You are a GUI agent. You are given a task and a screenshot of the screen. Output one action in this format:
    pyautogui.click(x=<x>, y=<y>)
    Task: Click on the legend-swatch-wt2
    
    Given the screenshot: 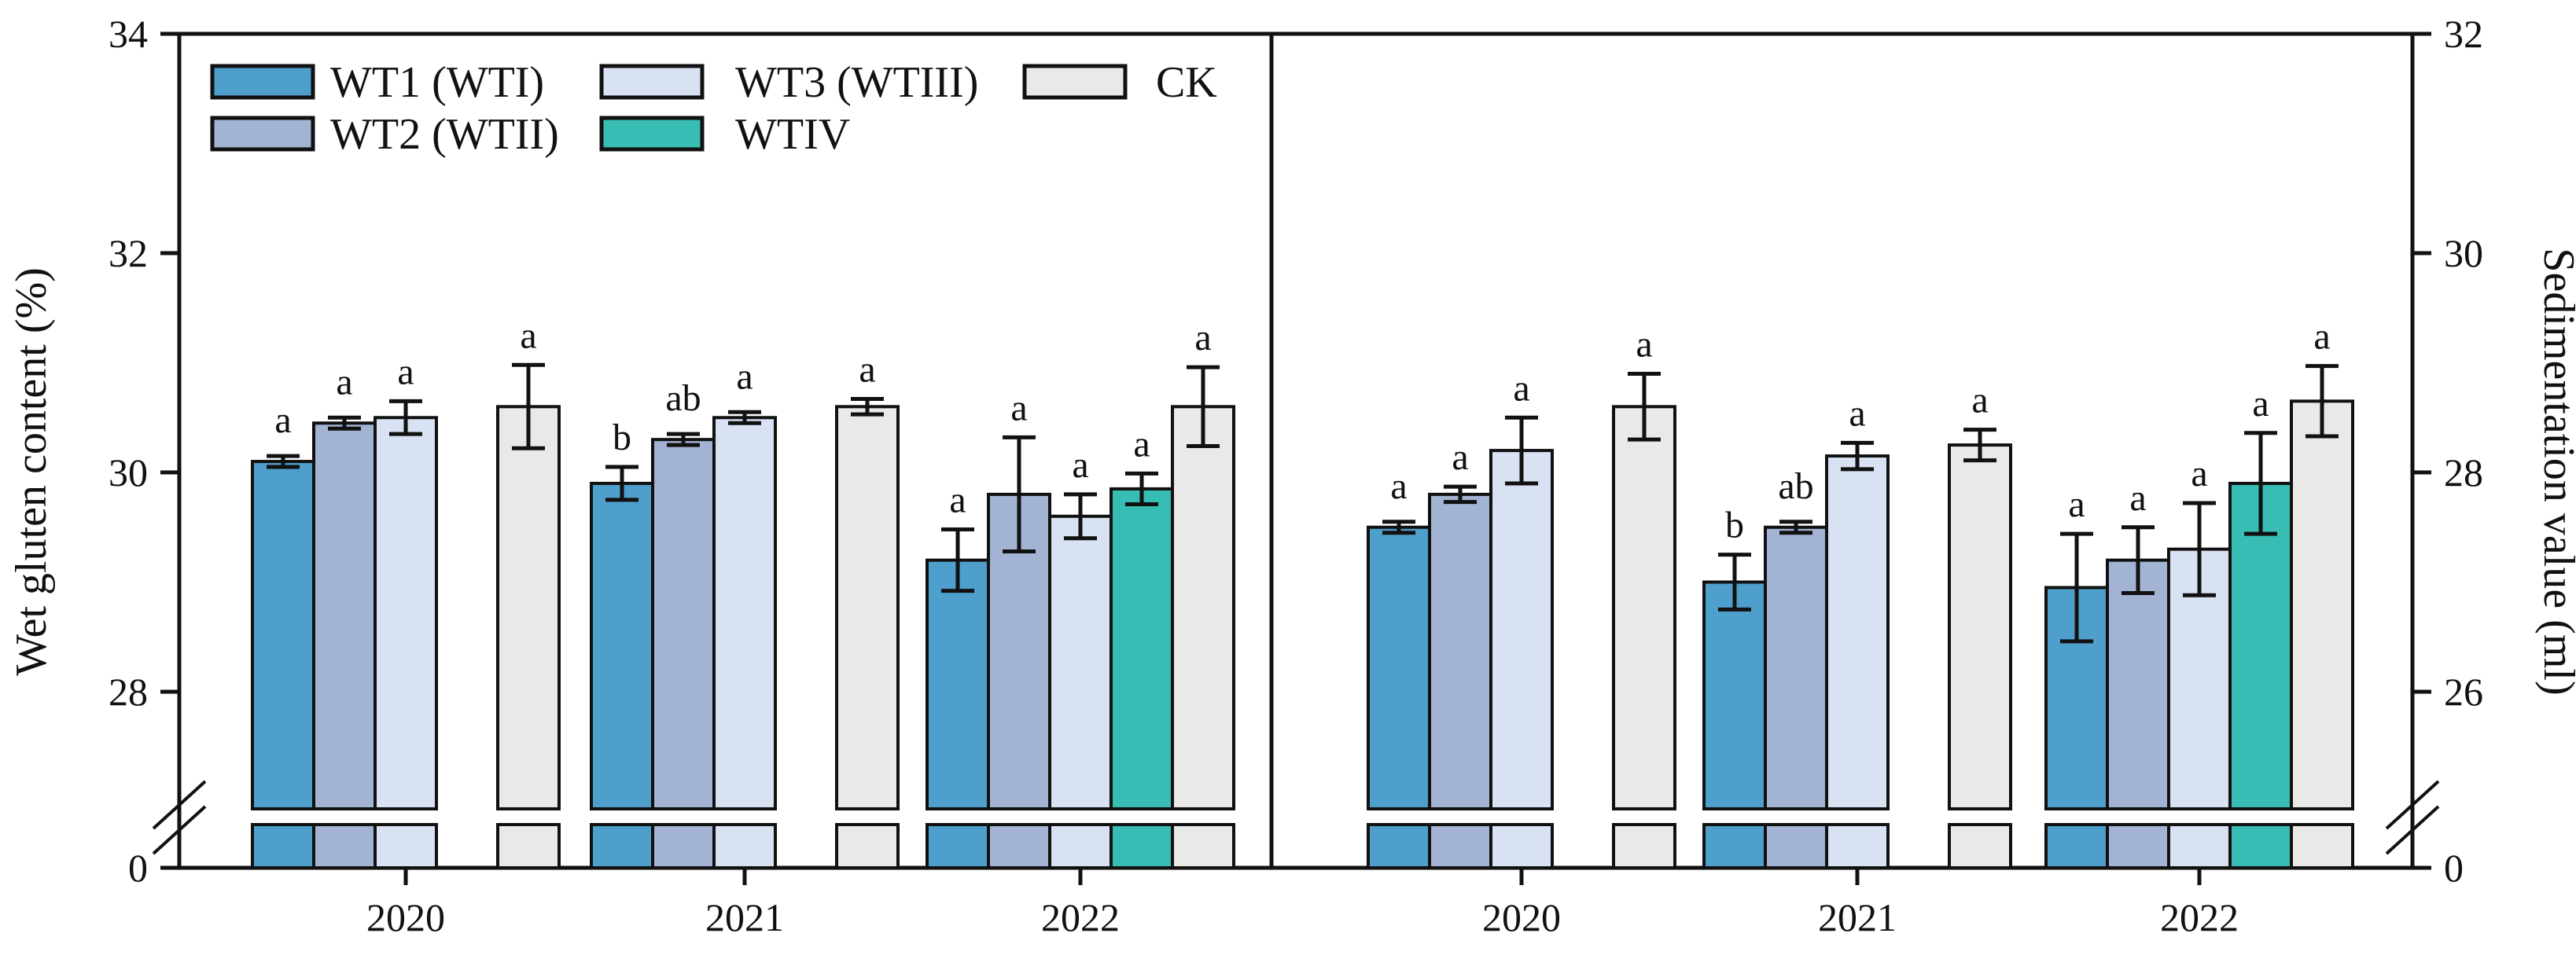 What is the action you would take?
    pyautogui.click(x=262, y=134)
    